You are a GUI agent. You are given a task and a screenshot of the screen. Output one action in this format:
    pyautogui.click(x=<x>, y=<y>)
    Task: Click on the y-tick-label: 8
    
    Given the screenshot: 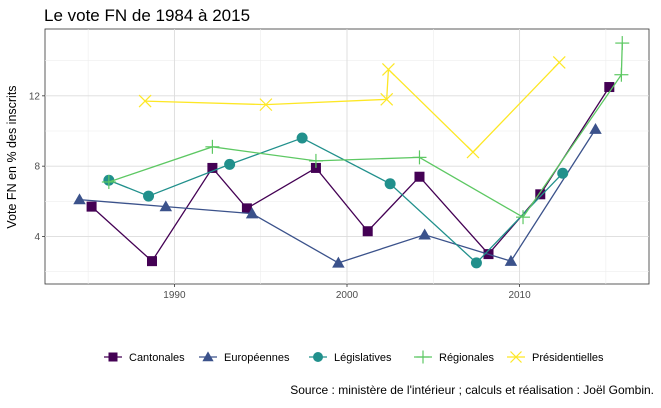 What is the action you would take?
    pyautogui.click(x=37, y=167)
    